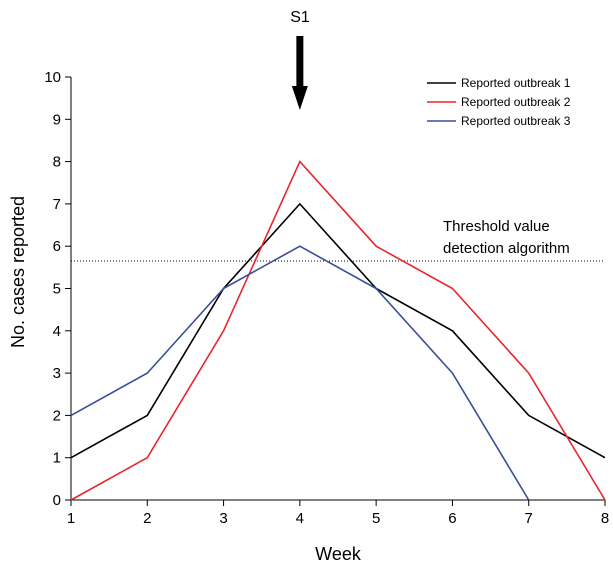 This screenshot has width=613, height=565. What do you see at coordinates (516, 121) in the screenshot?
I see `legend-label-outbreak-3: Reported outbreak 3` at bounding box center [516, 121].